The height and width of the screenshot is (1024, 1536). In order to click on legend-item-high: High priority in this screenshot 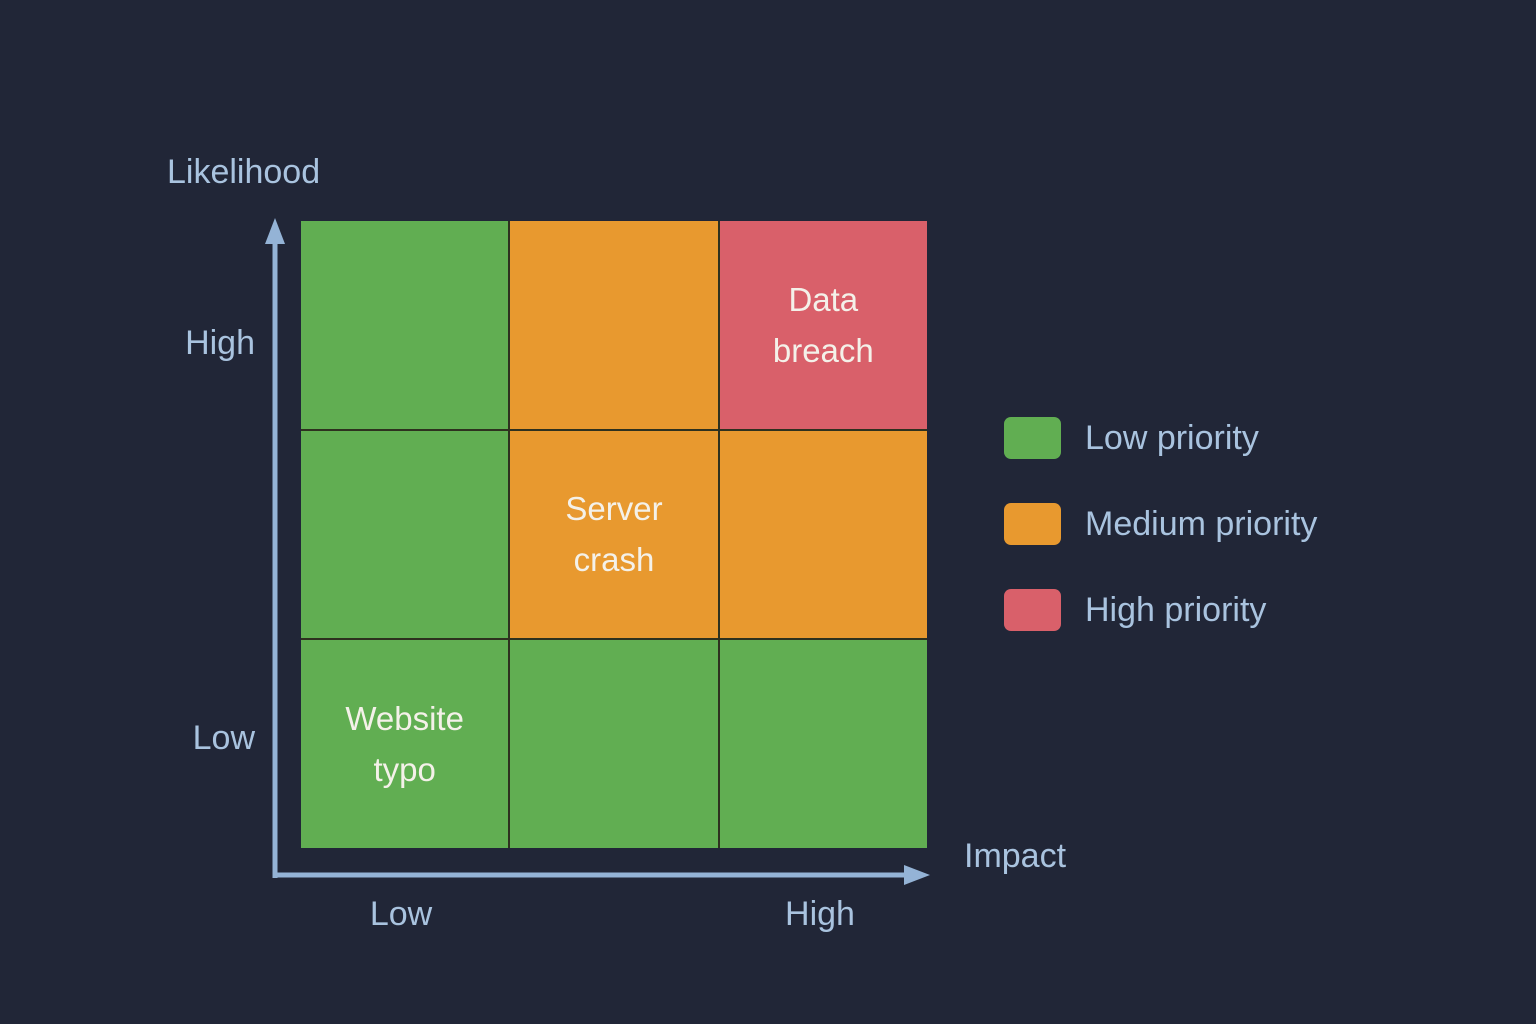, I will do `click(1160, 610)`.